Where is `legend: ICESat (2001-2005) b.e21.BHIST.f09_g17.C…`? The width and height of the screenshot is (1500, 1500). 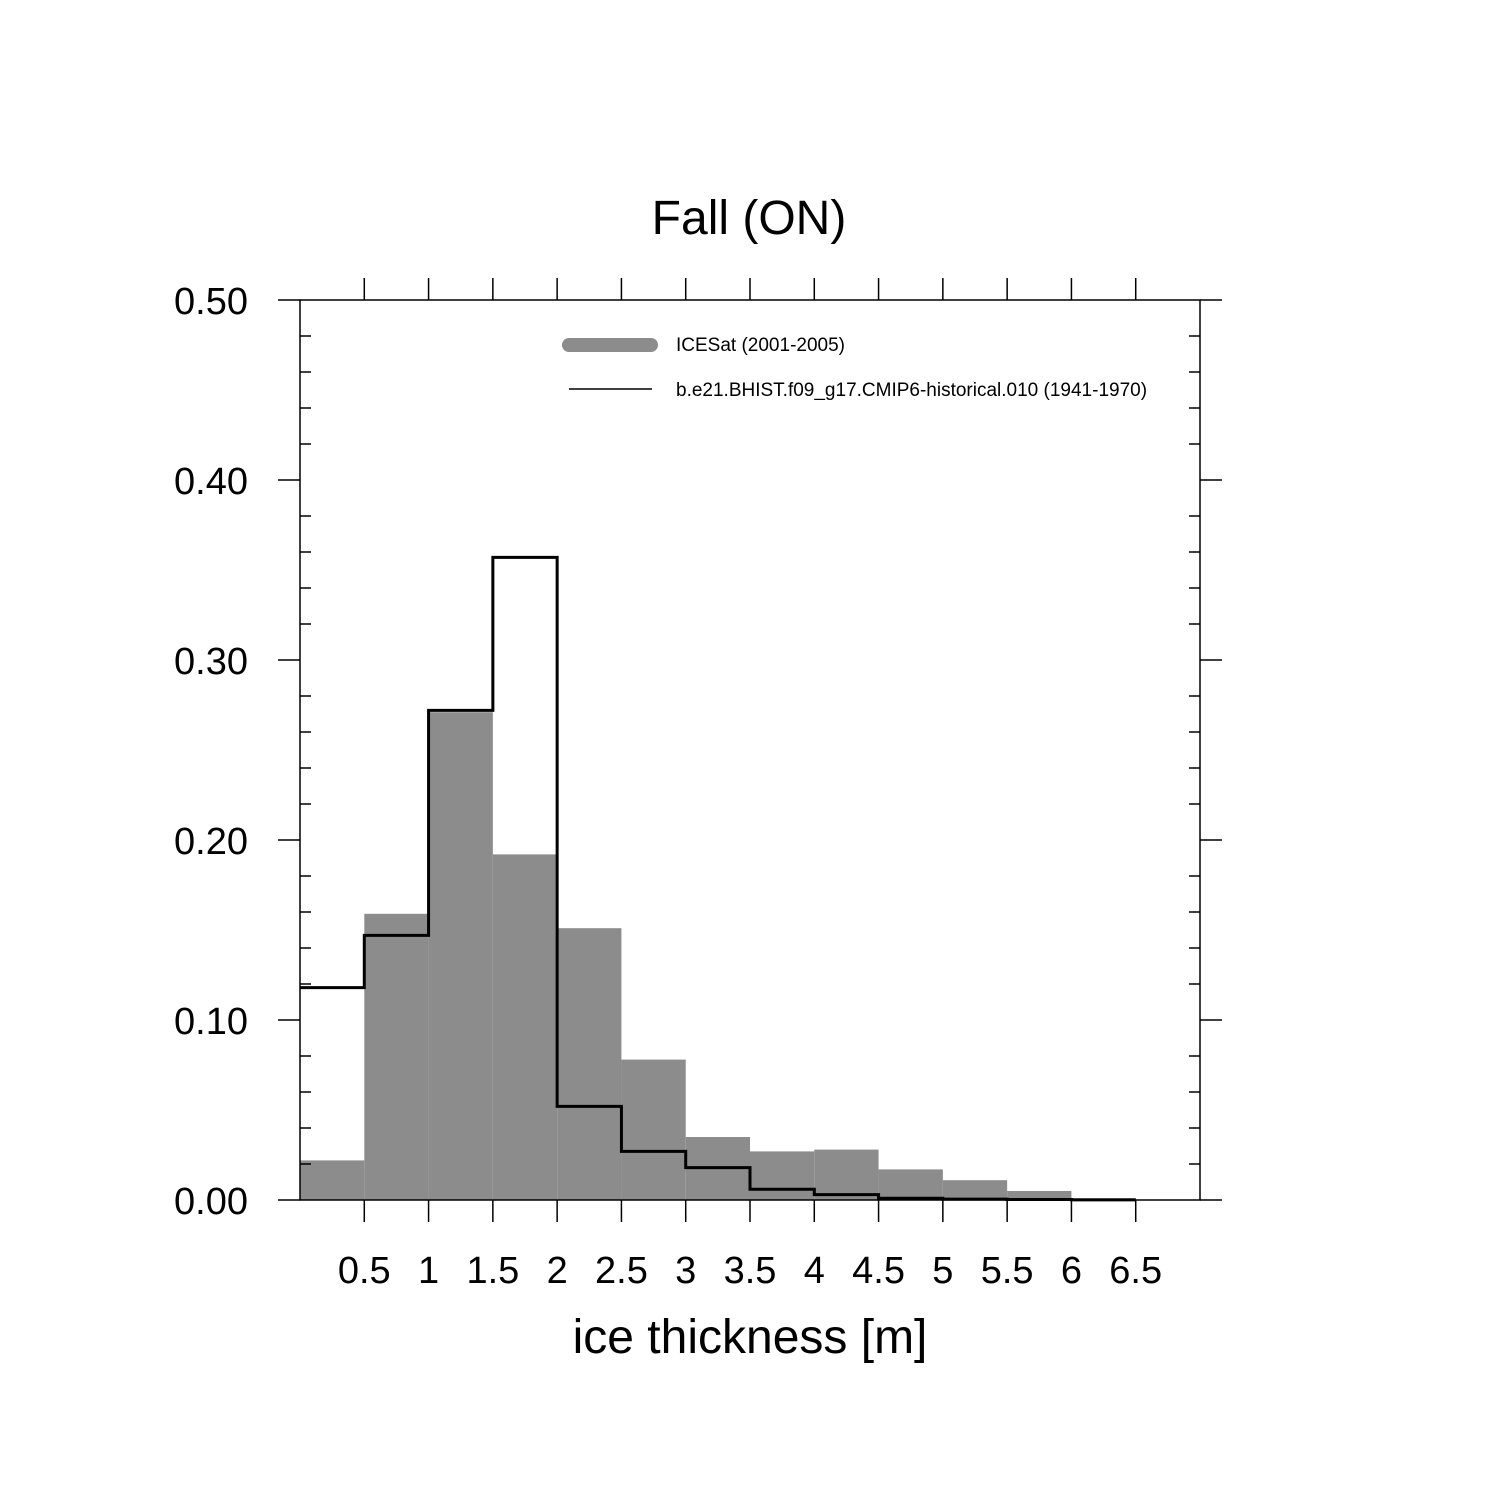 legend: ICESat (2001-2005) b.e21.BHIST.f09_g17.C… is located at coordinates (854, 368).